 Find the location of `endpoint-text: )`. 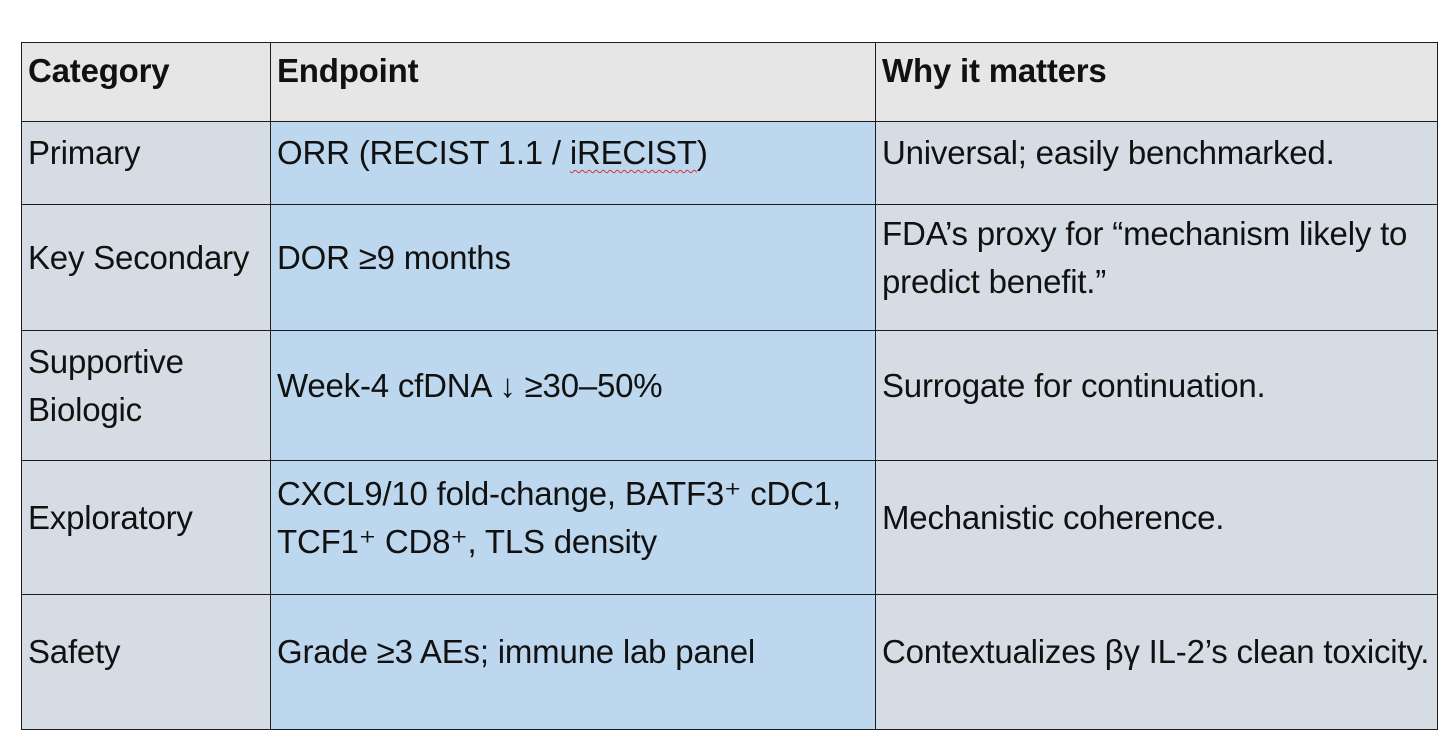

endpoint-text: ) is located at coordinates (702, 152).